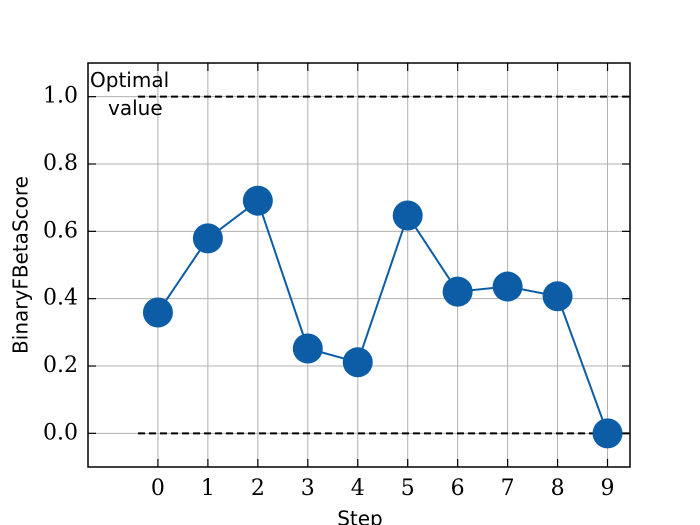 The image size is (700, 525). I want to click on x-tick-label: 9, so click(608, 488).